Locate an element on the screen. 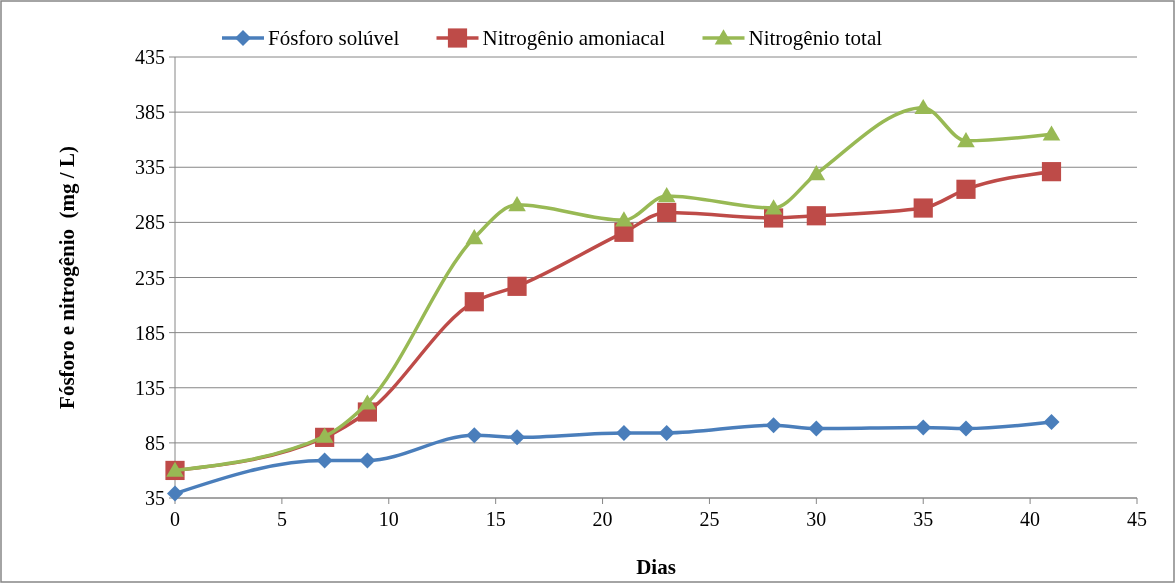 The width and height of the screenshot is (1175, 583). x-tick-label: 5 is located at coordinates (281, 519).